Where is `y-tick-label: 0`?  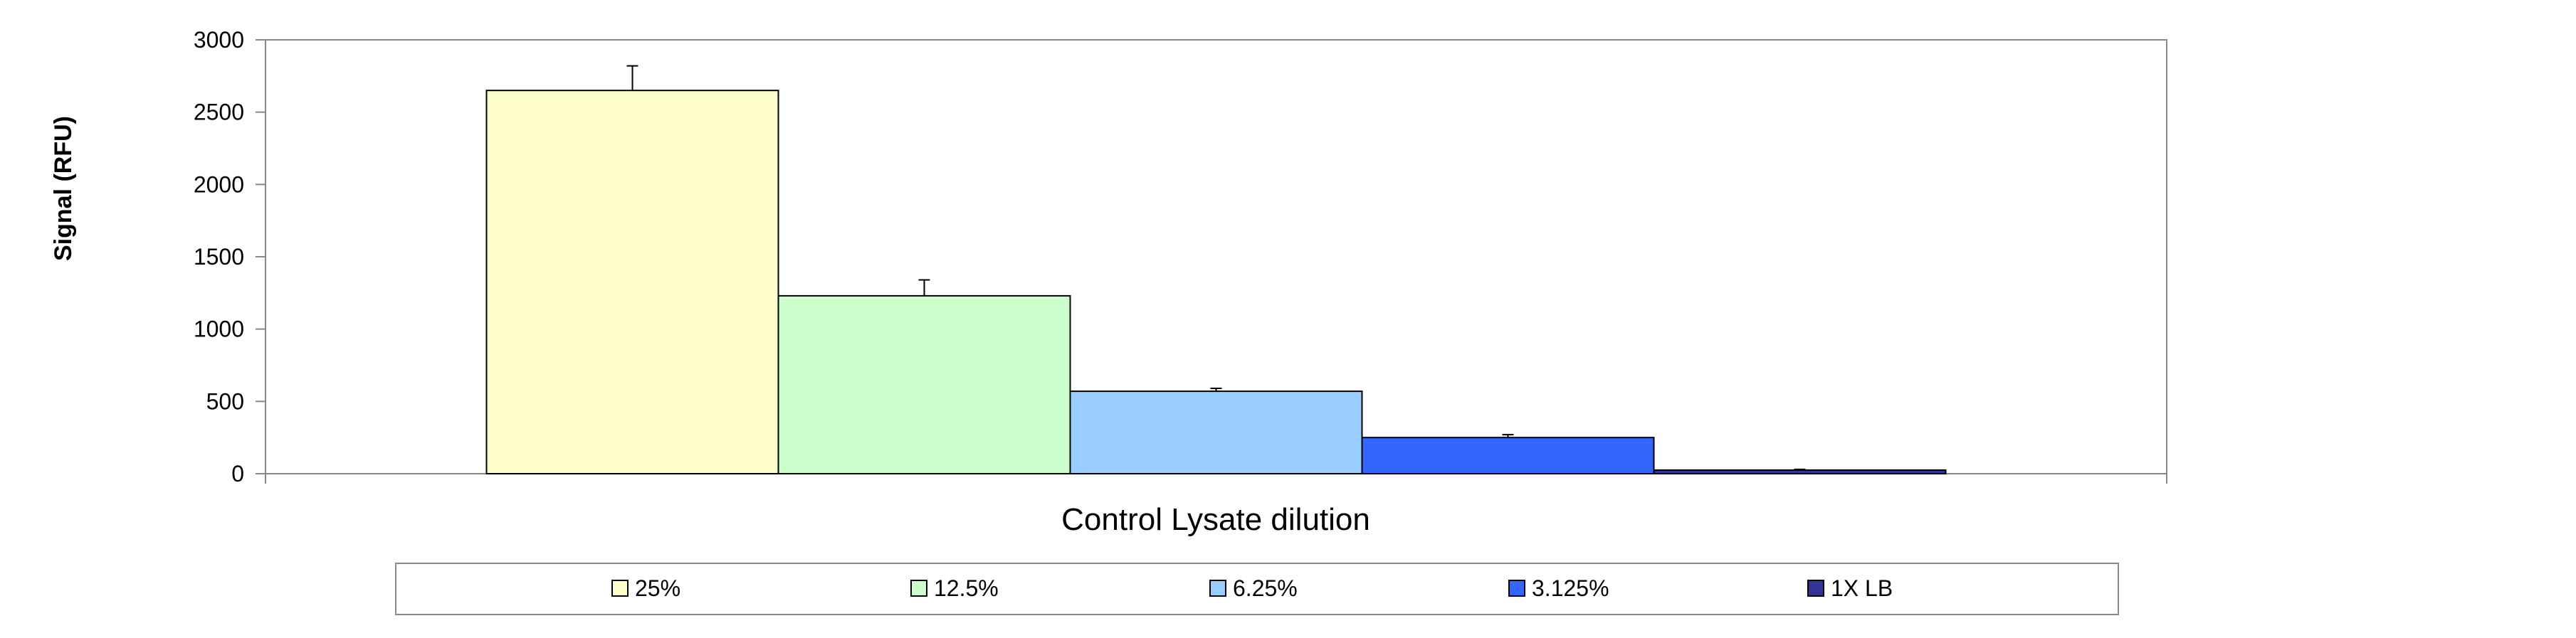
y-tick-label: 0 is located at coordinates (237, 474).